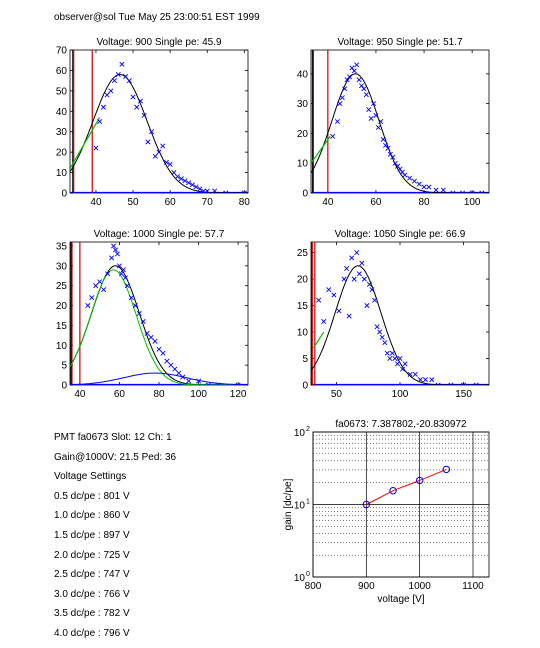 The image size is (540, 648). Describe the element at coordinates (92, 535) in the screenshot. I see `setting-2: 1.5 dc/pe : 897 V` at that location.